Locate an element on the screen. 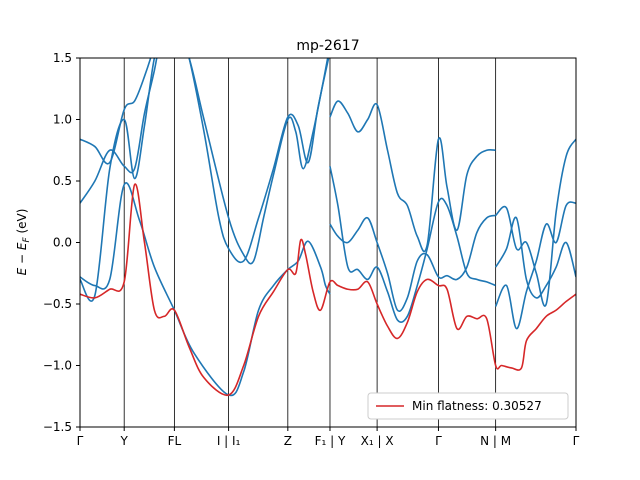 The height and width of the screenshot is (480, 640). y-tick-label-3: 0.0 is located at coordinates (62, 243).